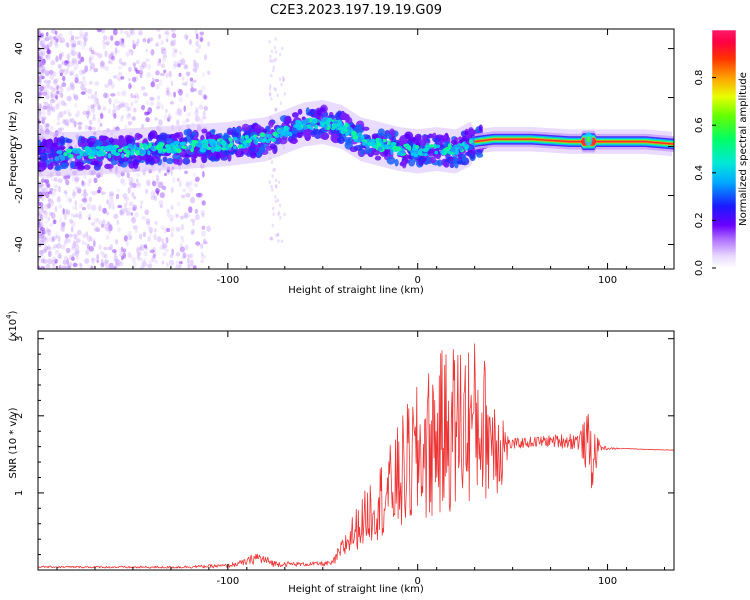 Image resolution: width=750 pixels, height=600 pixels. Describe the element at coordinates (418, 280) in the screenshot. I see `spectrogram-x-tick-label: 0` at that location.